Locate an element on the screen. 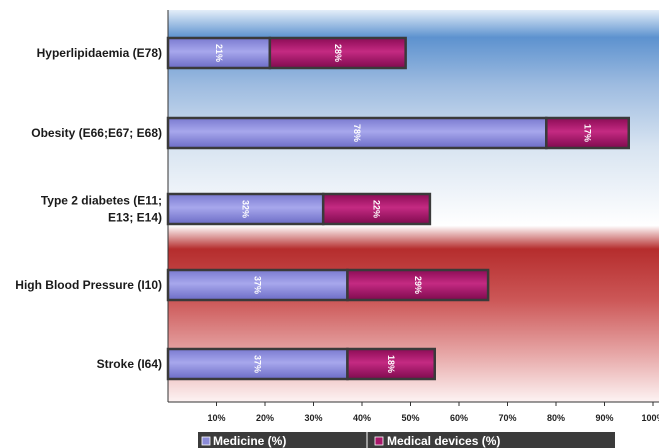 Image resolution: width=659 pixels, height=448 pixels. data-label: 17% is located at coordinates (588, 133).